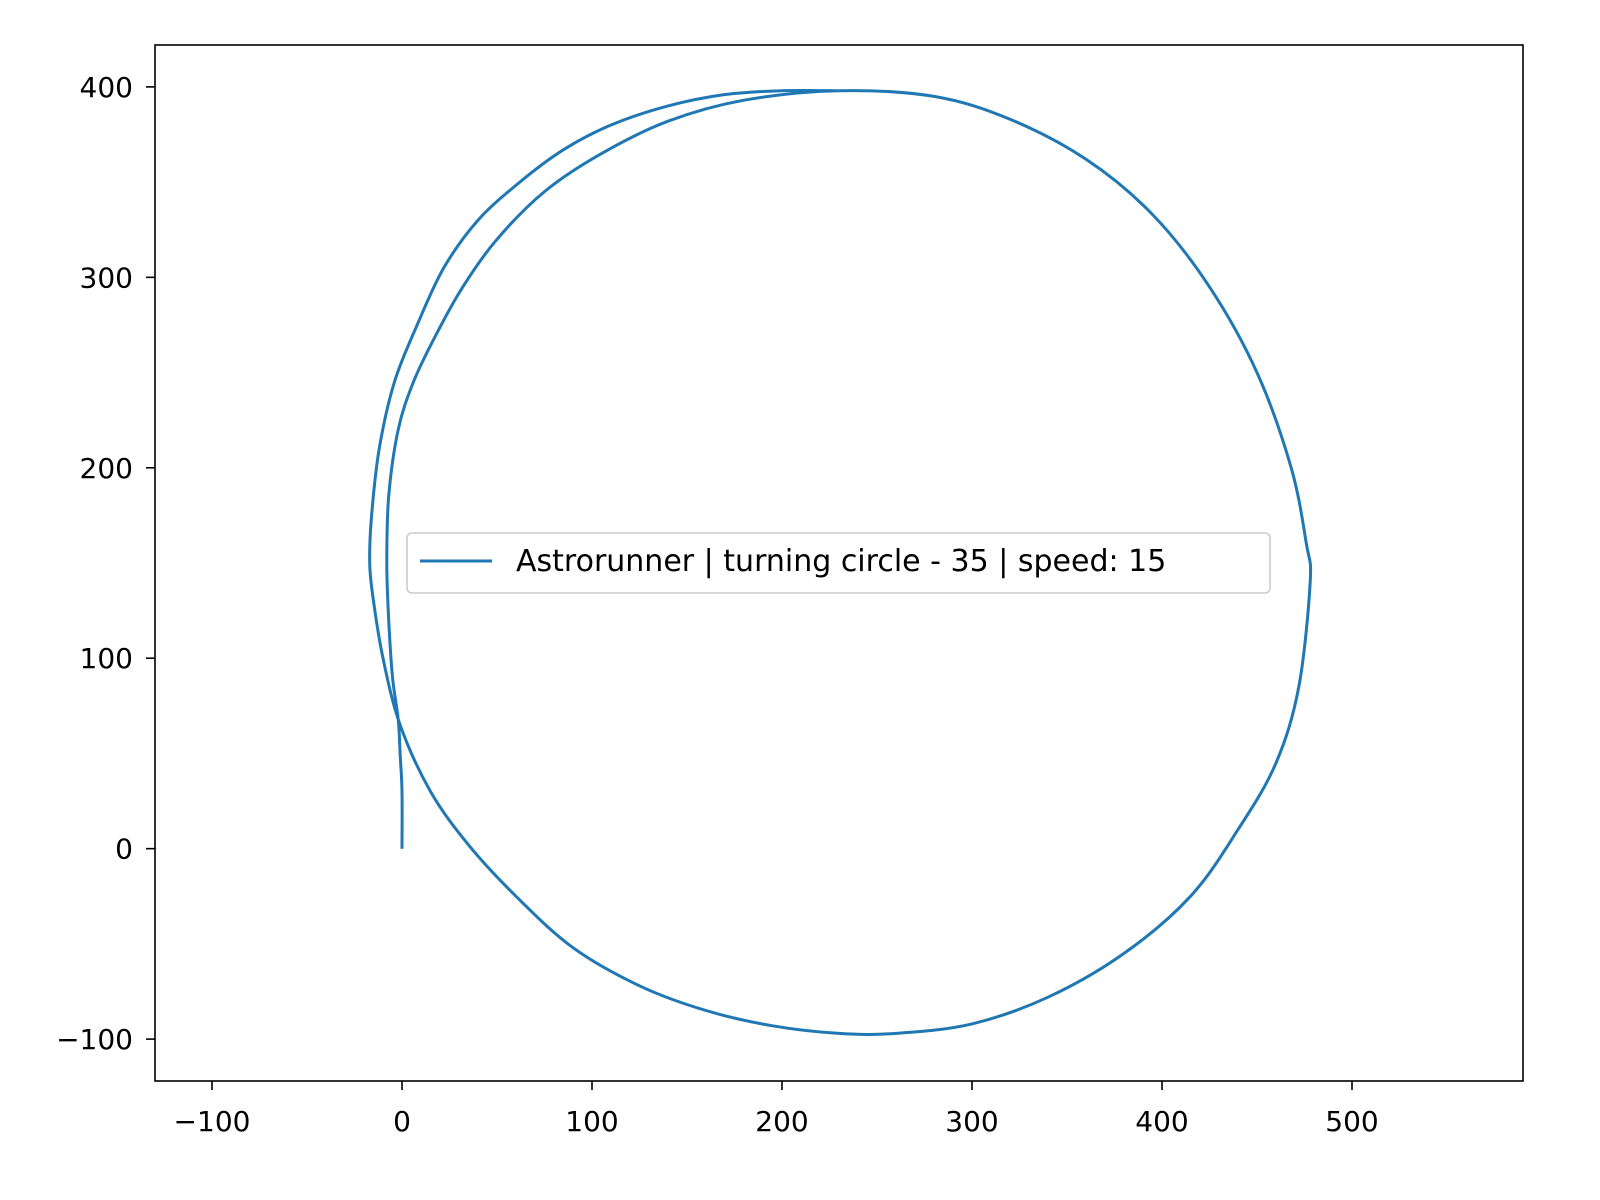  Describe the element at coordinates (781, 1121) in the screenshot. I see `x-tick-label: 200` at that location.